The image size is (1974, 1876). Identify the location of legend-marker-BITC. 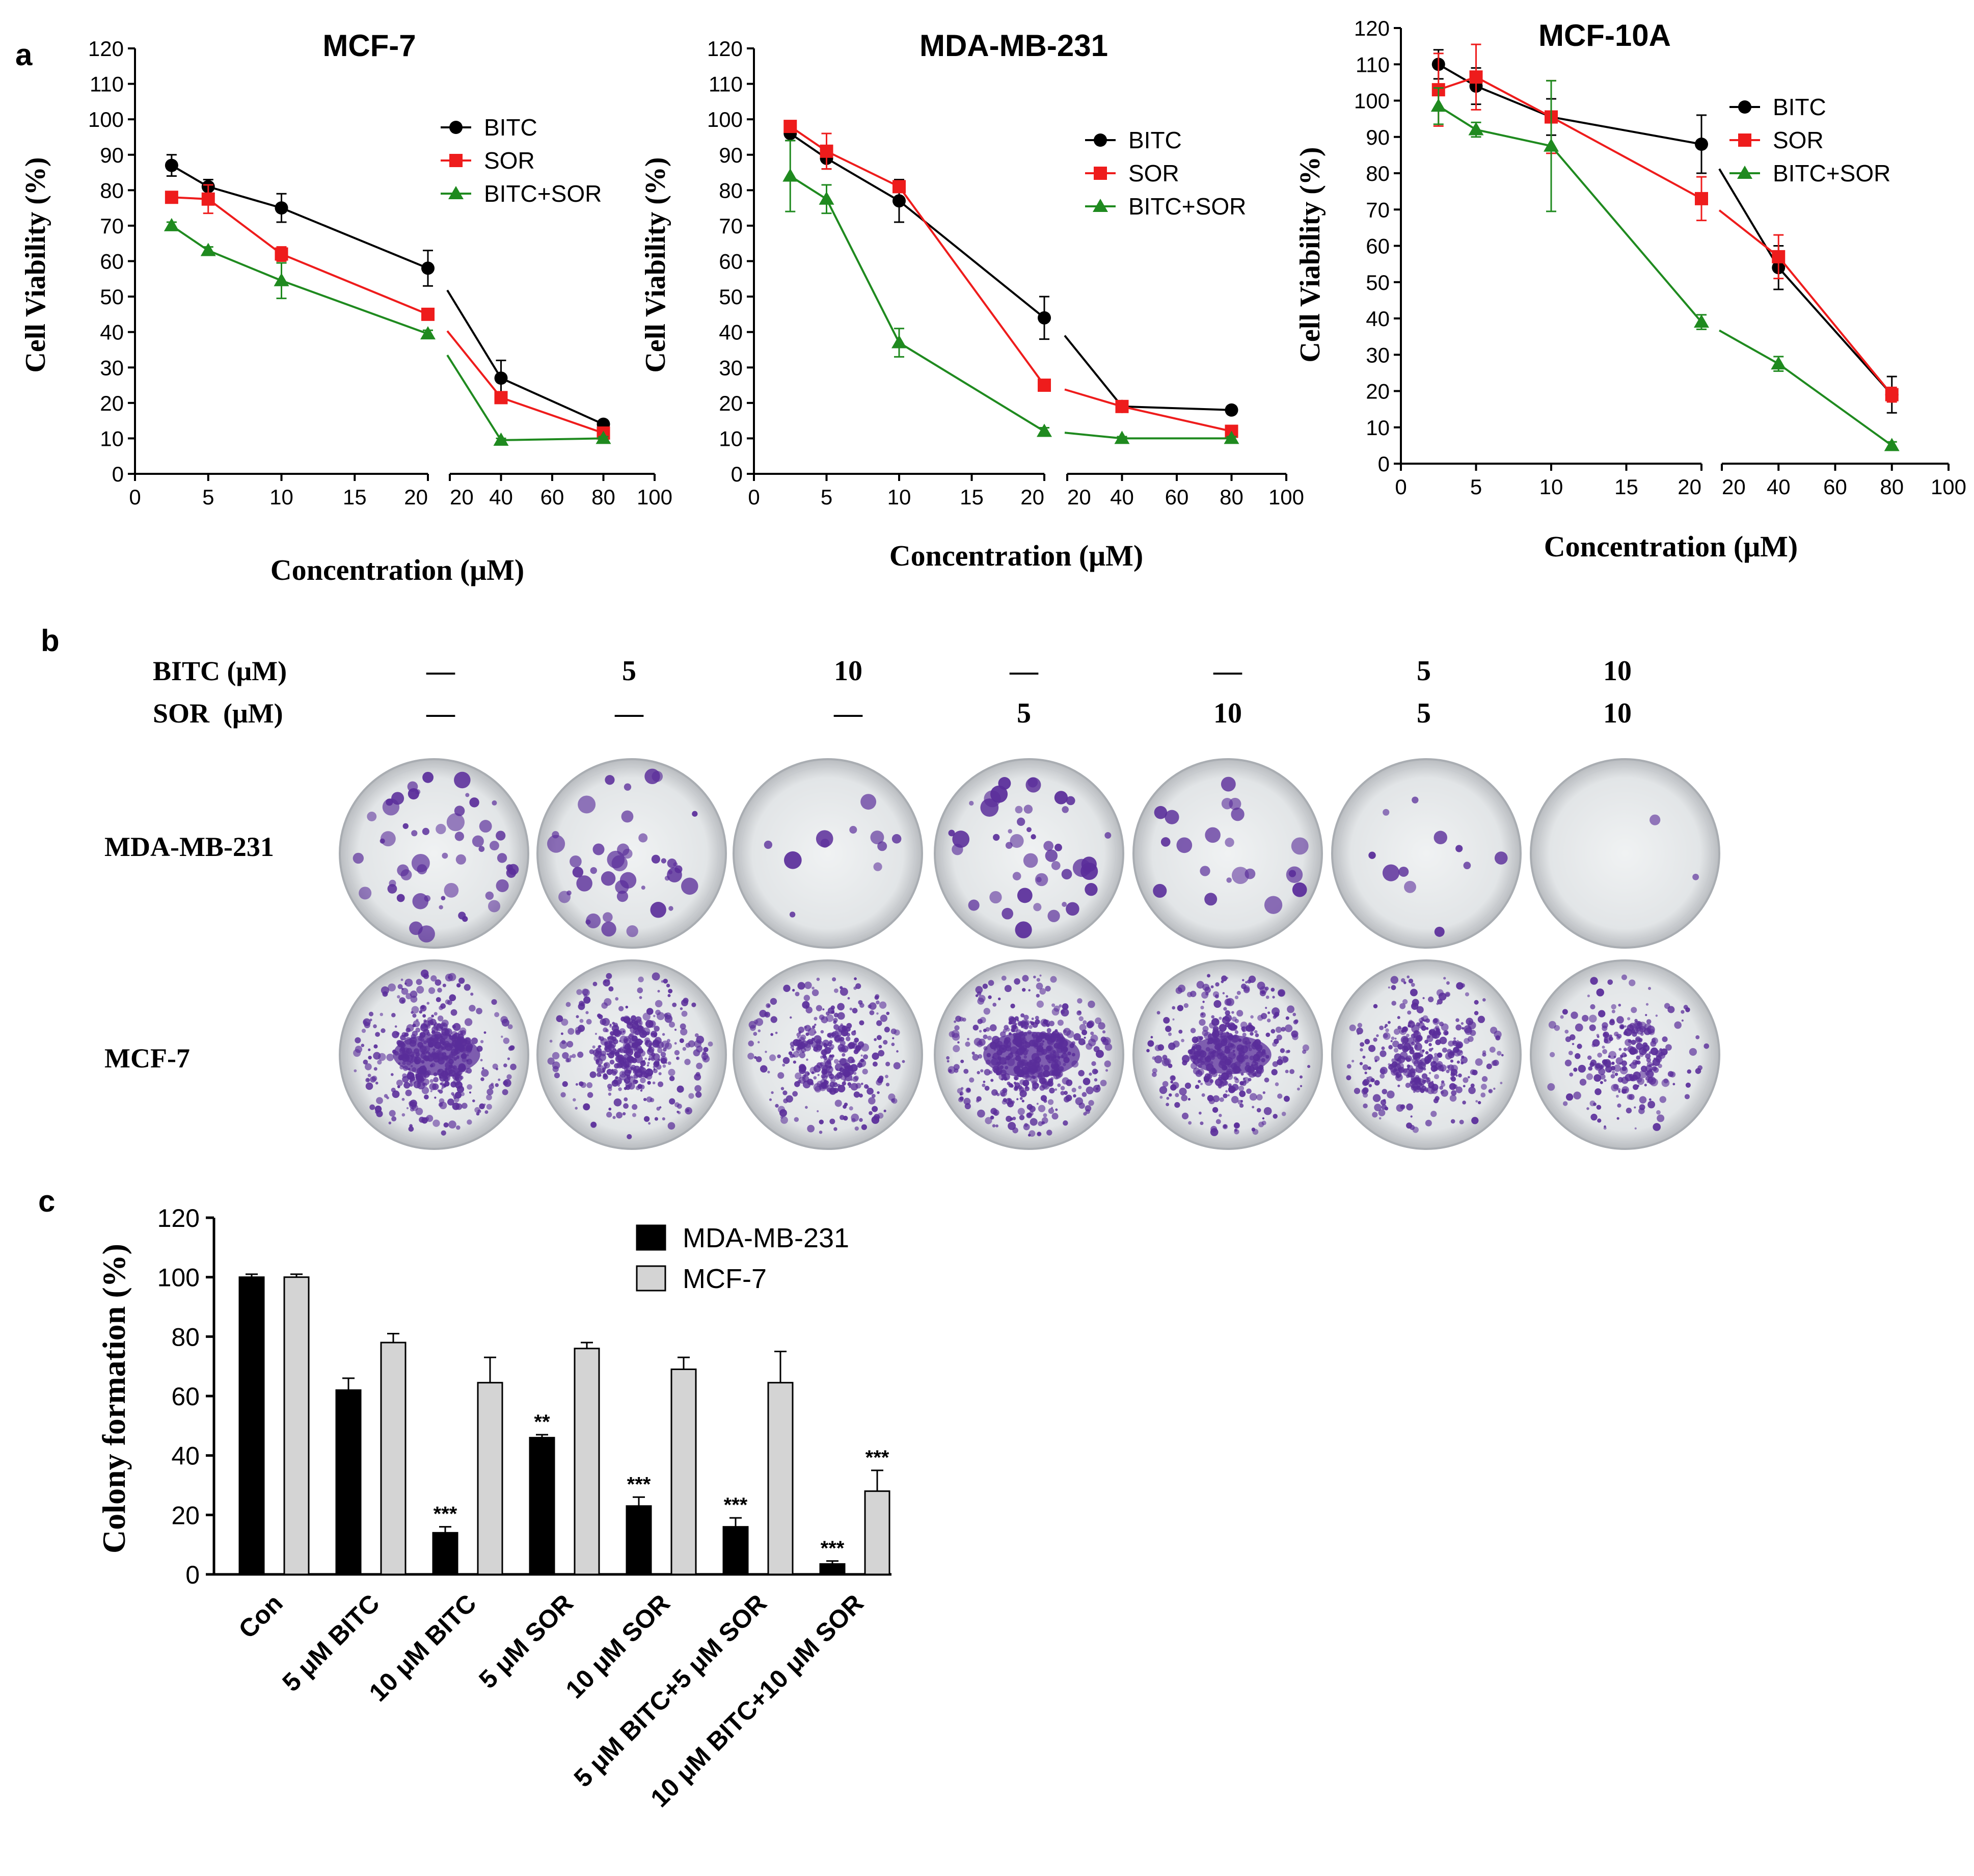
(1100, 140).